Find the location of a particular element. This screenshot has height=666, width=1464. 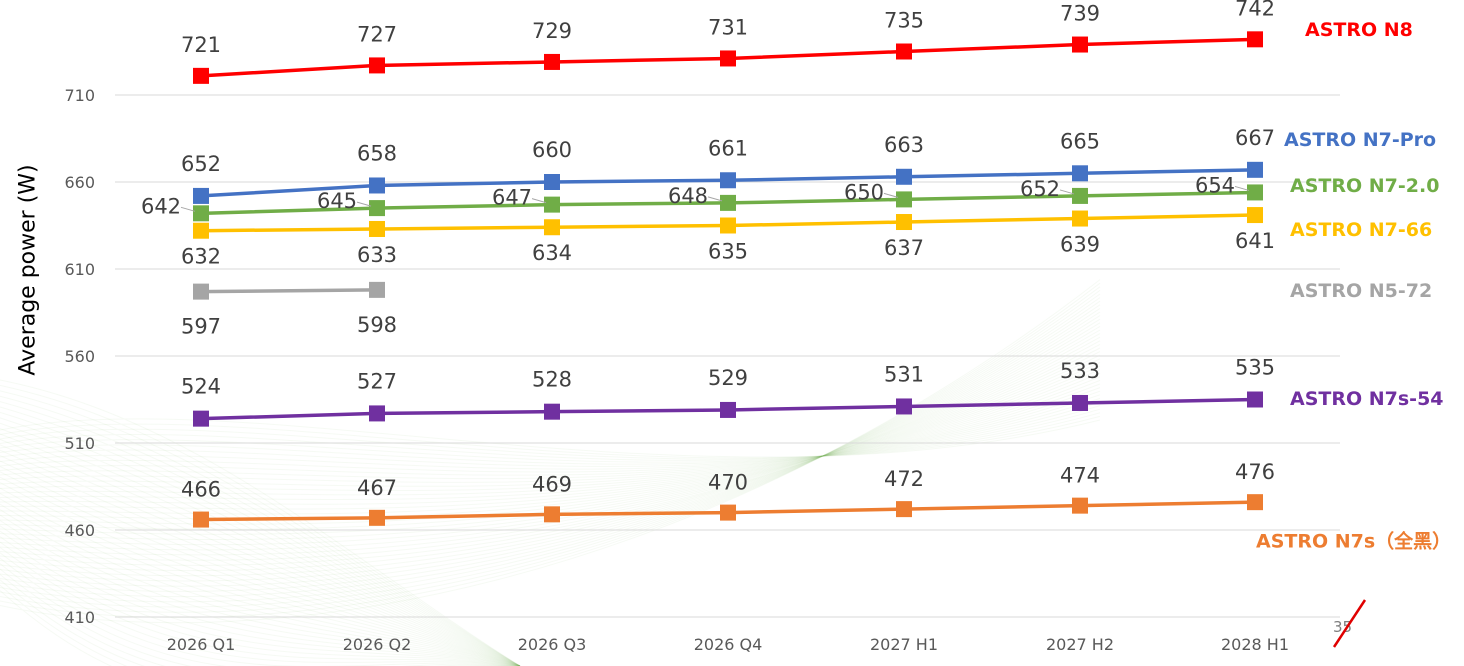

data-label: 470 is located at coordinates (728, 483).